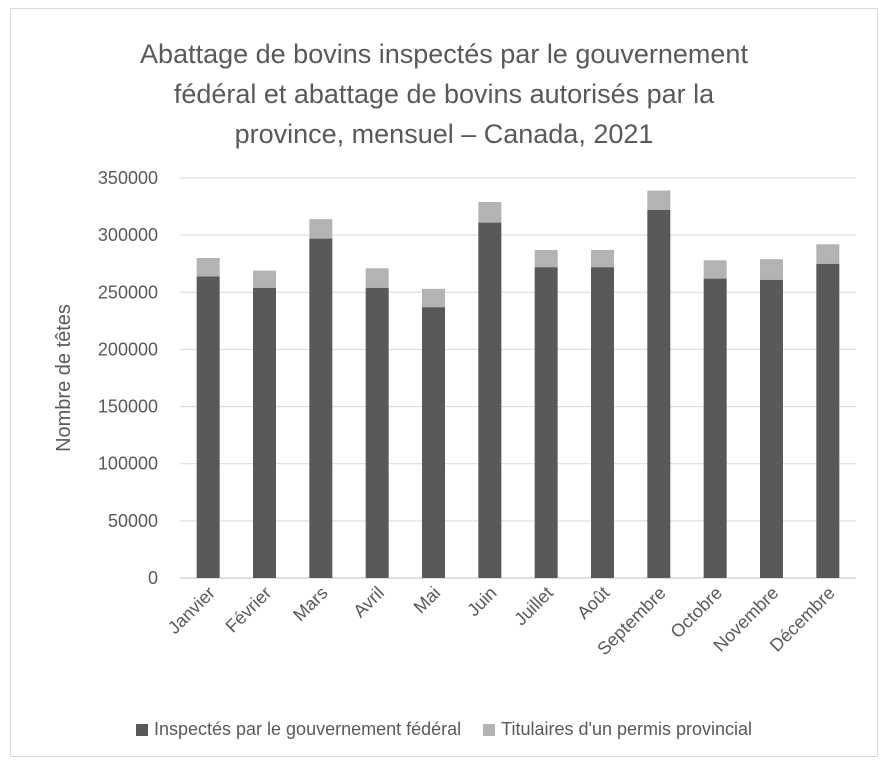 The width and height of the screenshot is (888, 765). Describe the element at coordinates (427, 600) in the screenshot. I see `x-tick-label: Mai` at that location.